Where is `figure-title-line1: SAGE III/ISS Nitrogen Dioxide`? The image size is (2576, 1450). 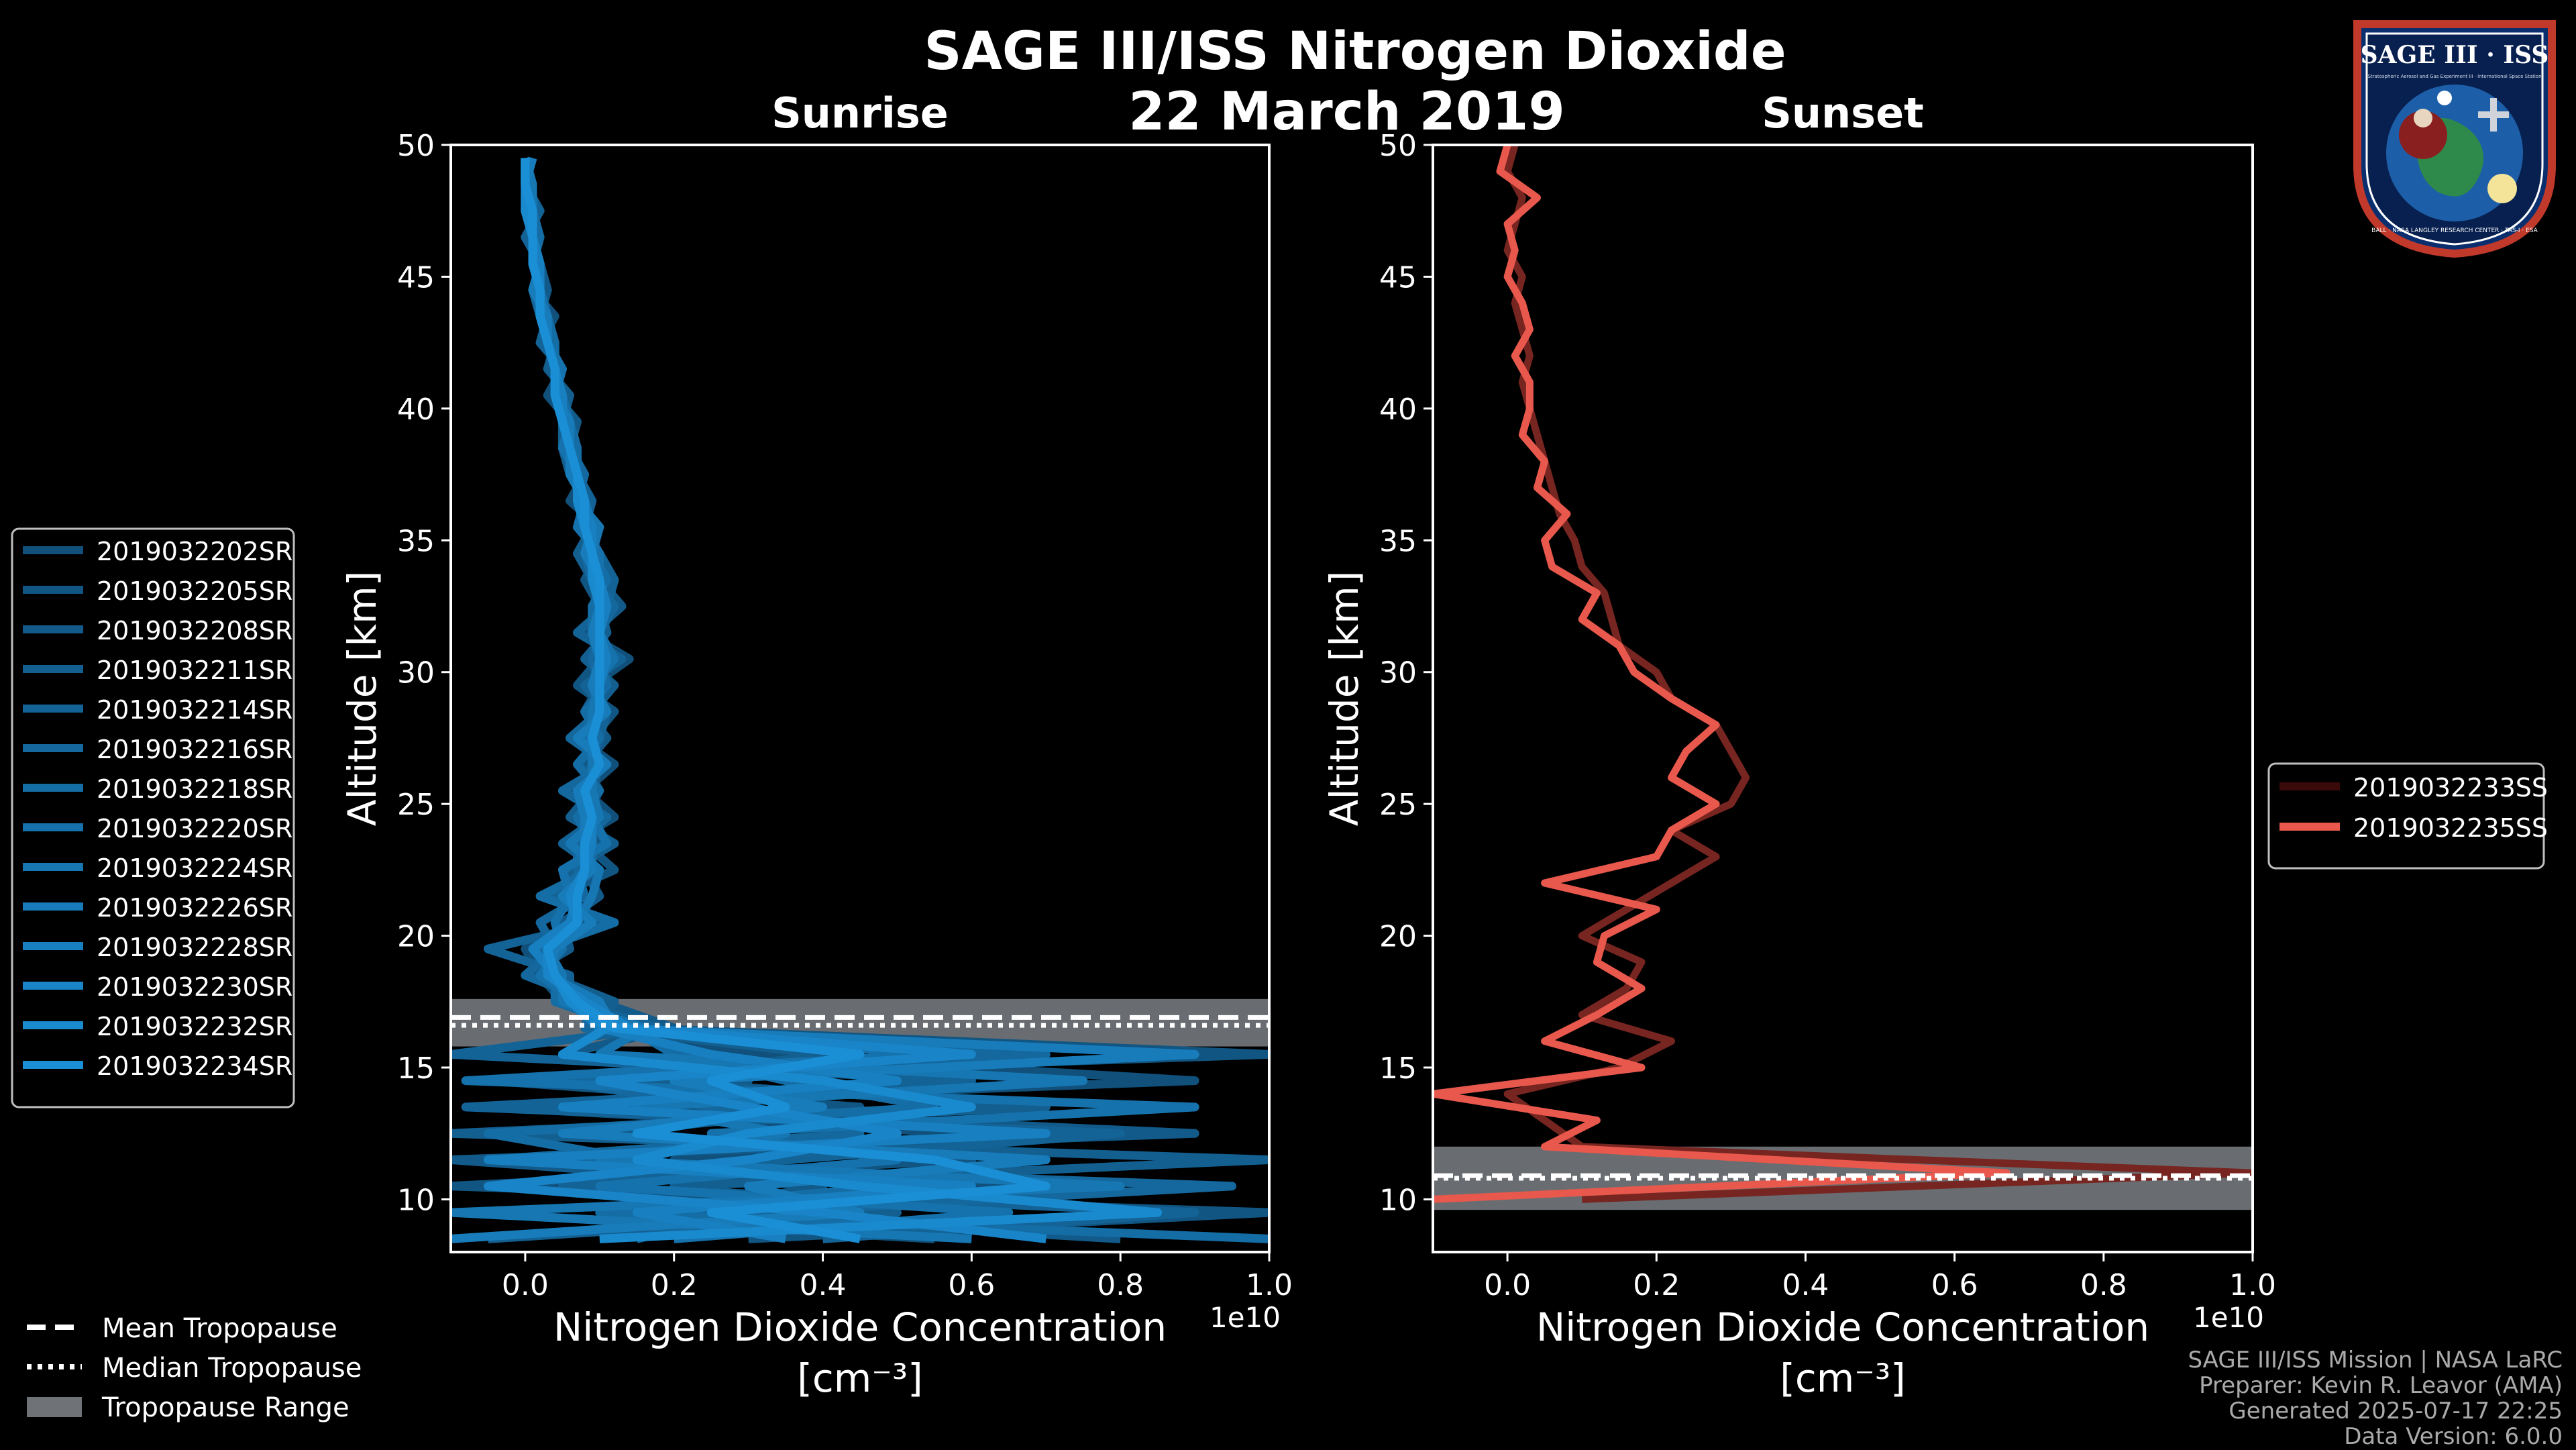
figure-title-line1: SAGE III/ISS Nitrogen Dioxide is located at coordinates (1355, 51).